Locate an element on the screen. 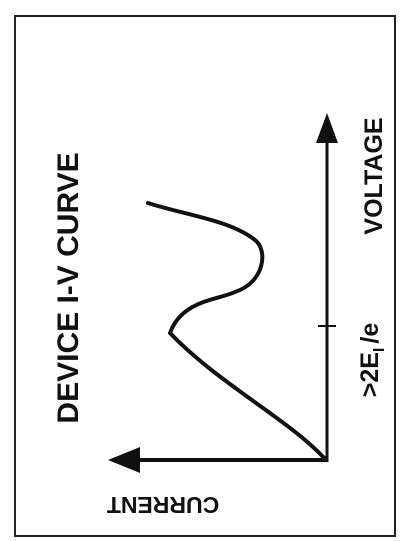  threshold-label: >2EI/e is located at coordinates (372, 360).